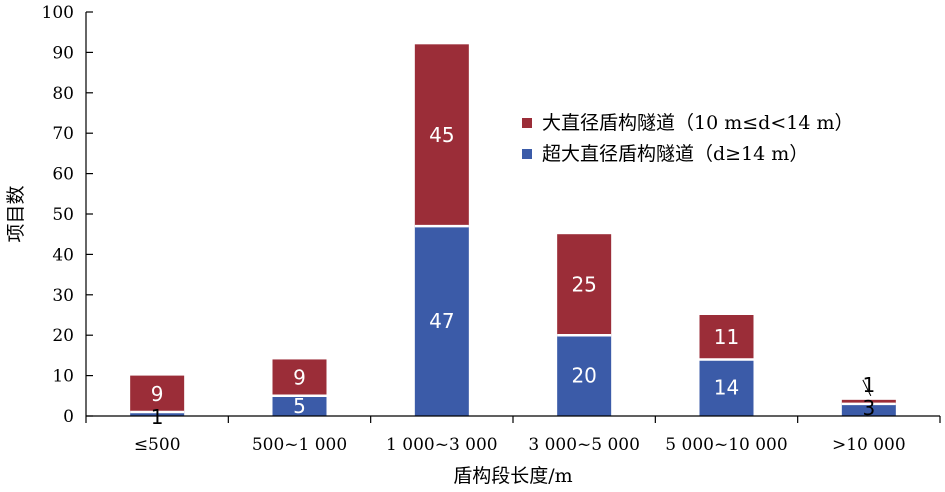 The height and width of the screenshot is (492, 945). I want to click on y-tick-label: 60, so click(63, 175).